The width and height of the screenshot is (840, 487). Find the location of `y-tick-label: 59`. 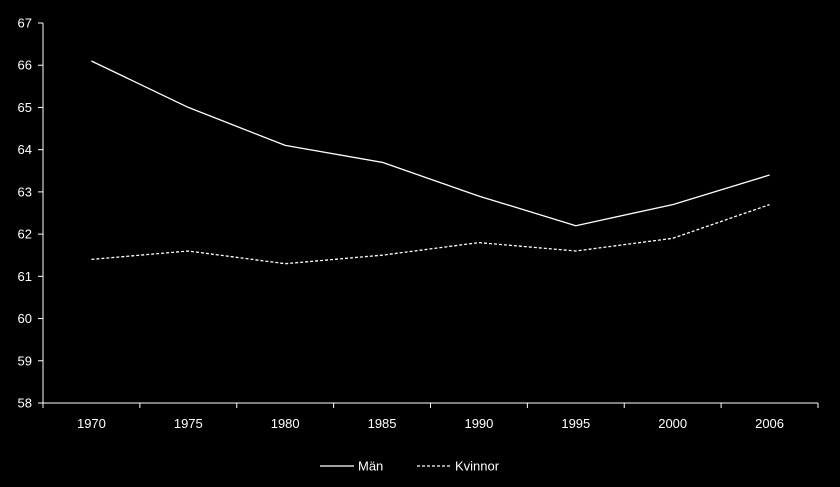

y-tick-label: 59 is located at coordinates (25, 360).